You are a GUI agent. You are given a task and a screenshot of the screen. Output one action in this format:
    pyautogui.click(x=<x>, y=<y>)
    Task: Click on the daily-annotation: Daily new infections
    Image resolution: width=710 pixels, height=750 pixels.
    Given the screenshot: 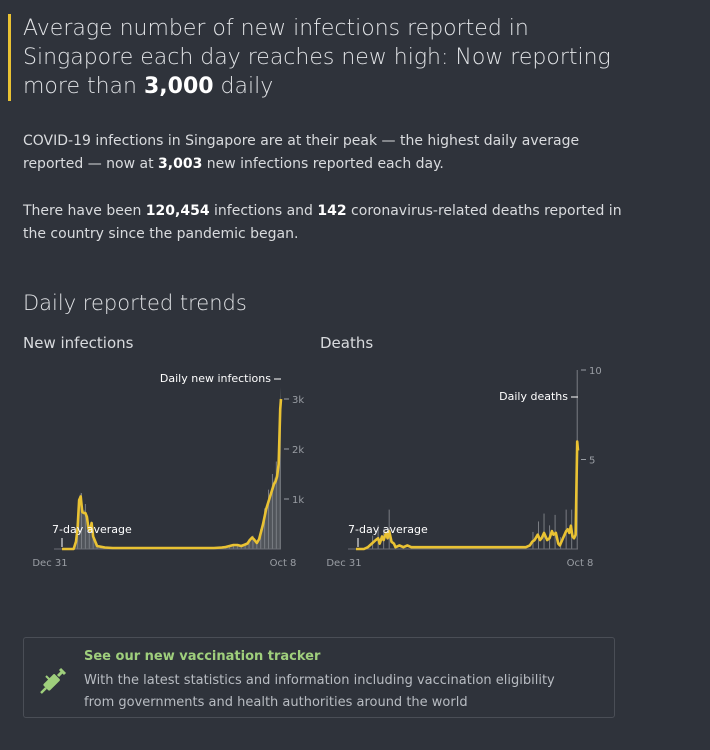 What is the action you would take?
    pyautogui.click(x=215, y=378)
    